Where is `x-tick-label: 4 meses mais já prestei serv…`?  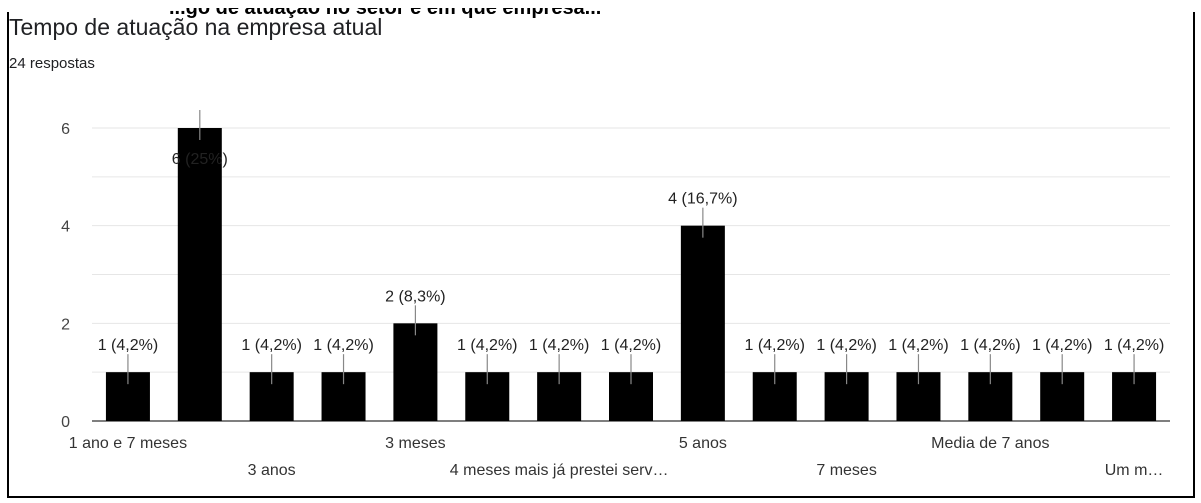
x-tick-label: 4 meses mais já prestei serv… is located at coordinates (559, 470).